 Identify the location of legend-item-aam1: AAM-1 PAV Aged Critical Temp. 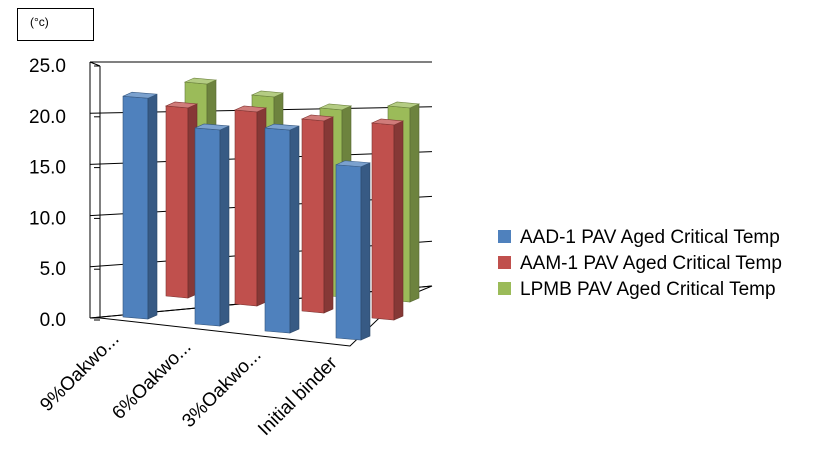
(666, 264).